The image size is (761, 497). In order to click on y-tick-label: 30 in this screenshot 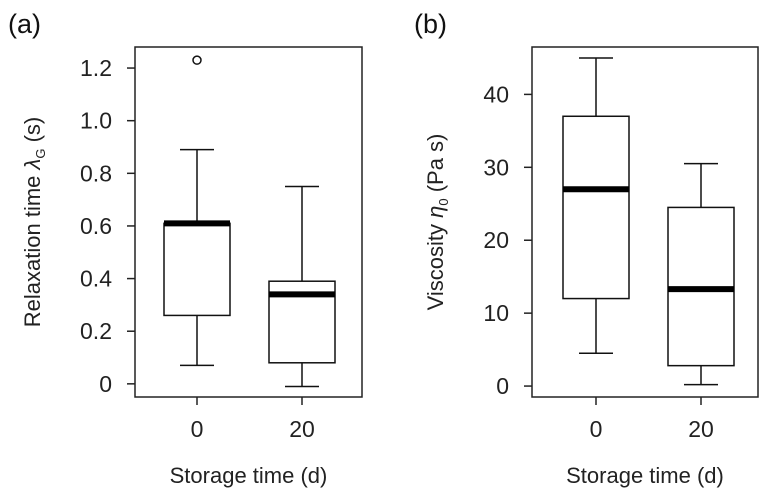, I will do `click(496, 167)`.